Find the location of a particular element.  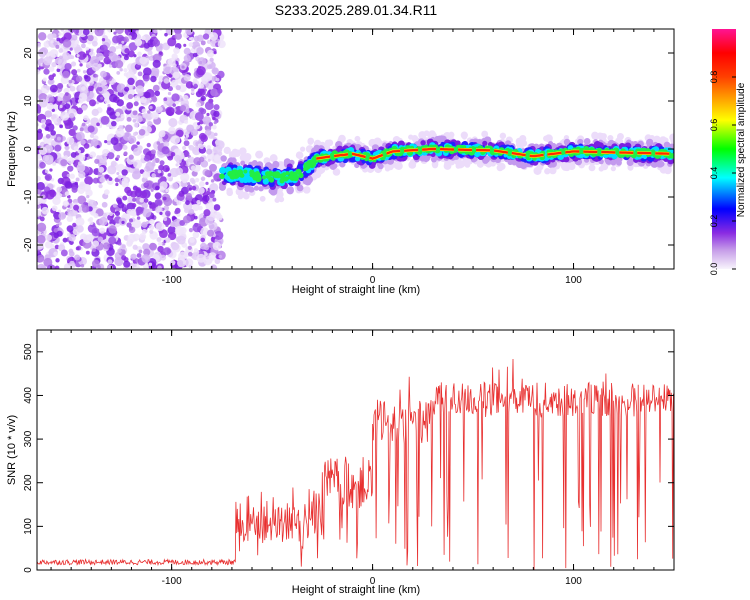

colorbar-tick-label: 0.6 is located at coordinates (714, 125).